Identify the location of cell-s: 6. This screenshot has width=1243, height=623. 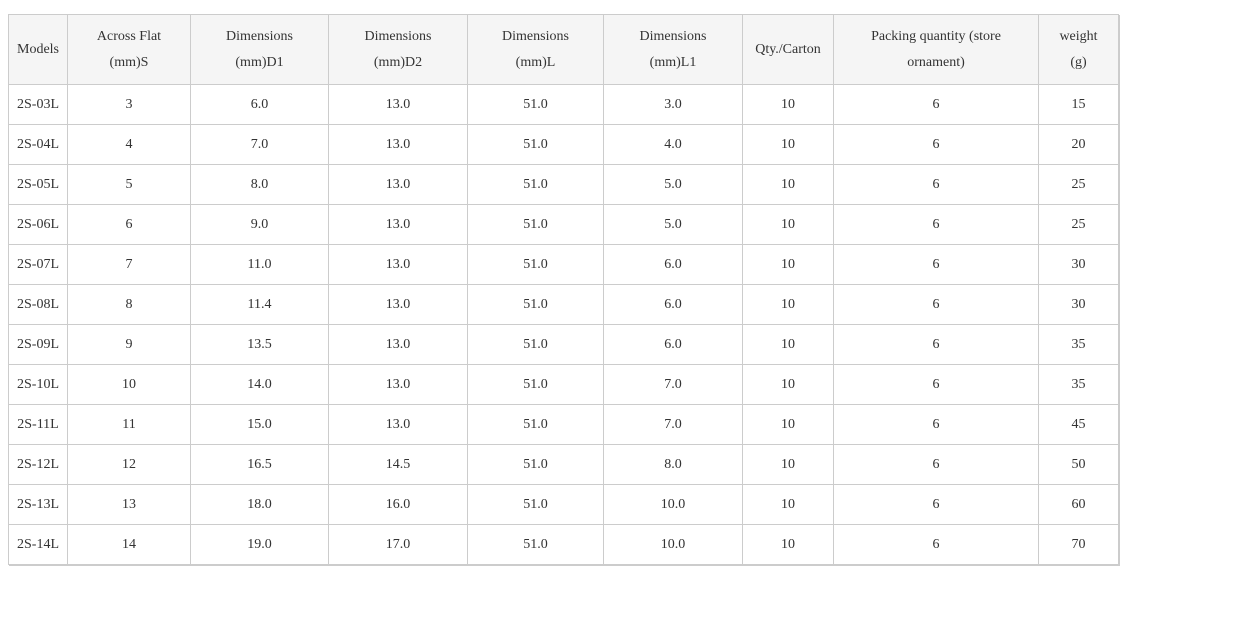
(129, 224).